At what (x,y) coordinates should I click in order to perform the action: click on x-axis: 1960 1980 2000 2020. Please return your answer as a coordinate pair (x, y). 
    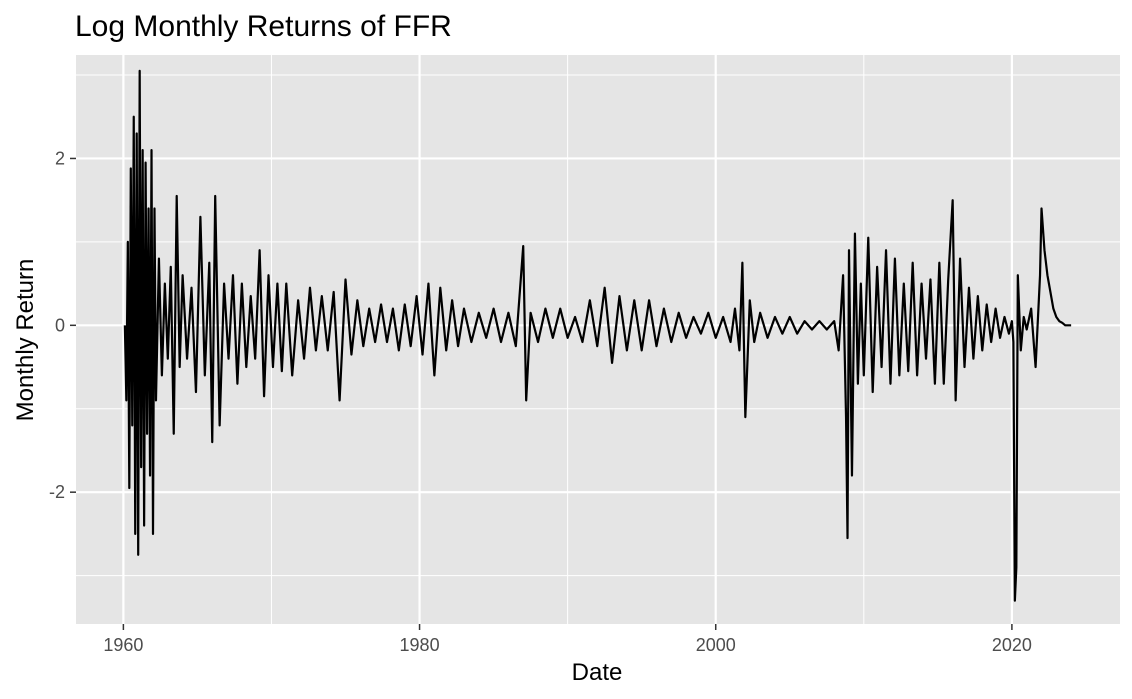
    Looking at the image, I should click on (567, 639).